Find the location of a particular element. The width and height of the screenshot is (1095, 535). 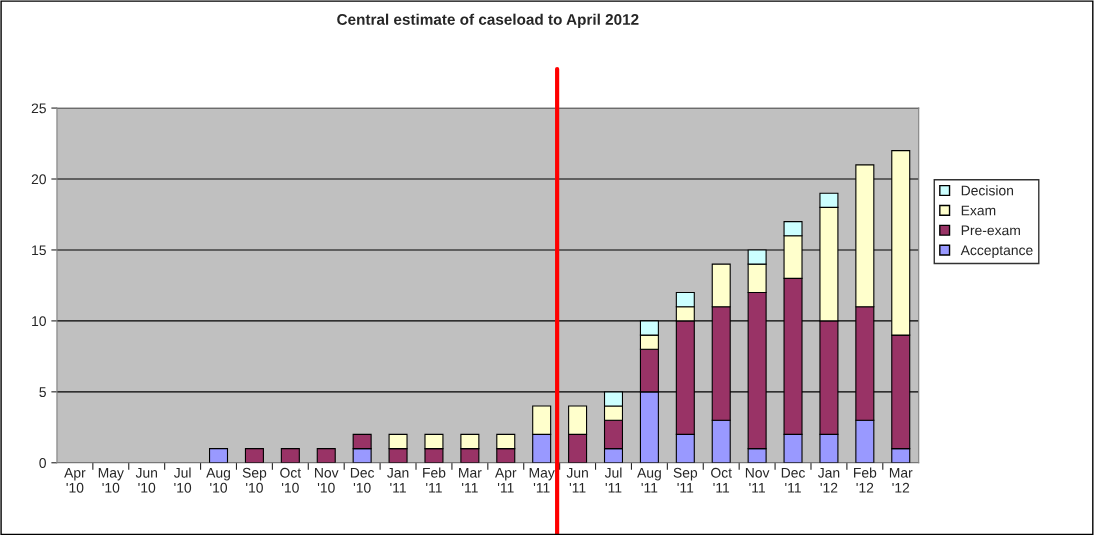

x-tick-label: Nov '11 is located at coordinates (757, 480).